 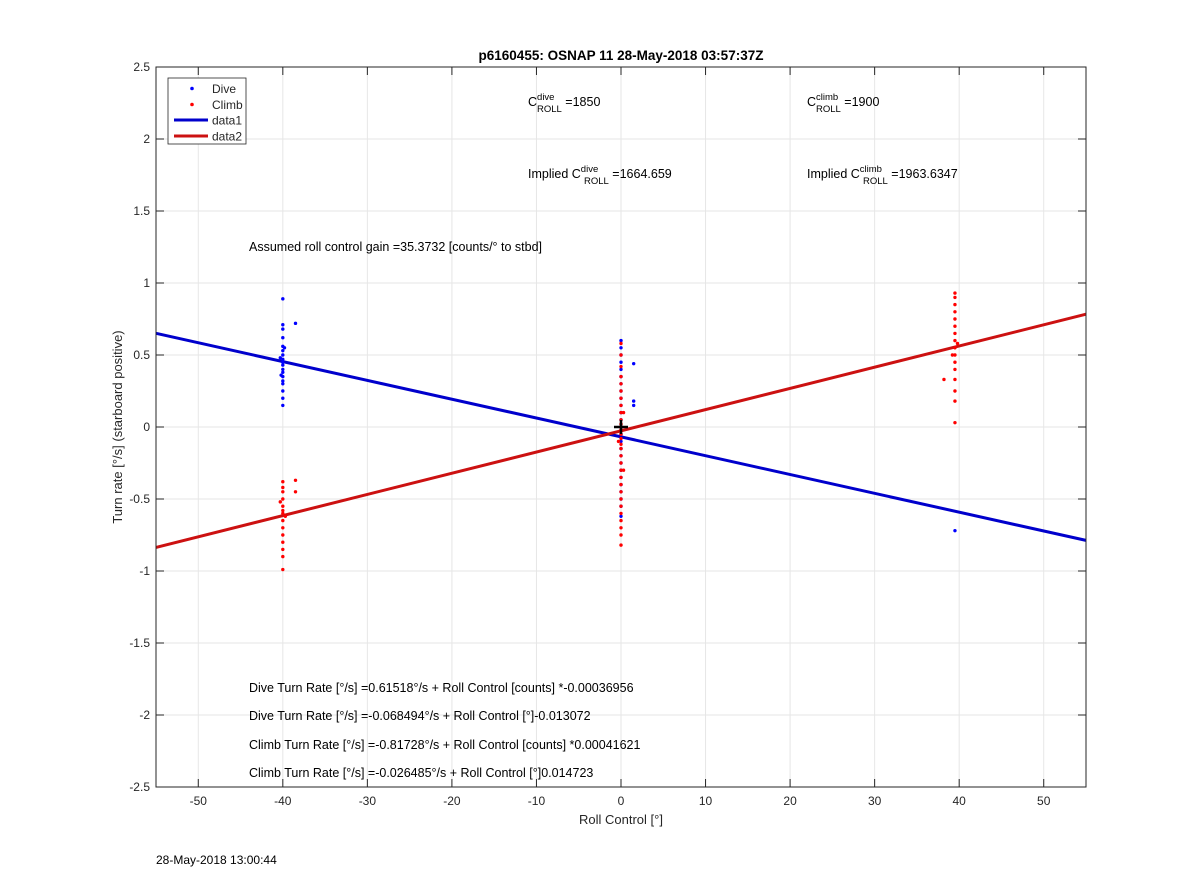 I want to click on y-tick-label: 2.5, so click(x=141, y=67).